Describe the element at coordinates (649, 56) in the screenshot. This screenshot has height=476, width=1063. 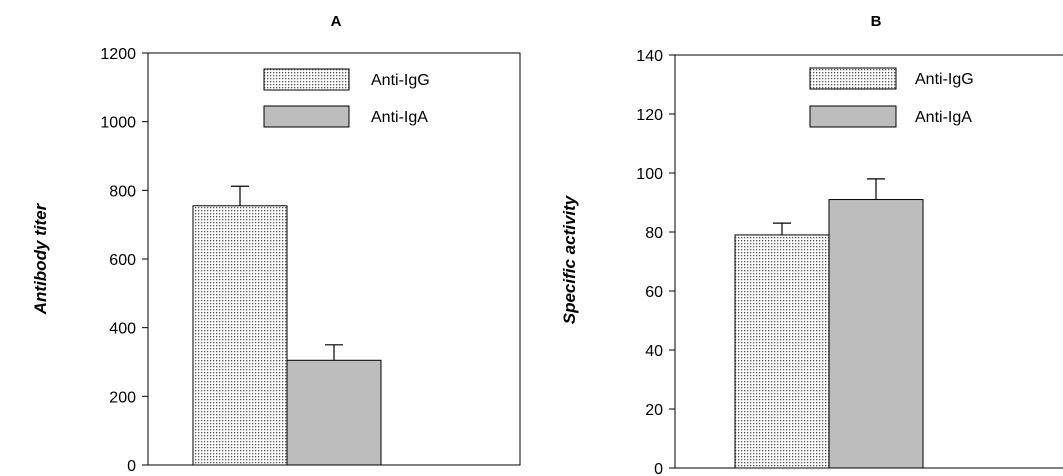
I see `panel-b-y-tick-label: 140` at that location.